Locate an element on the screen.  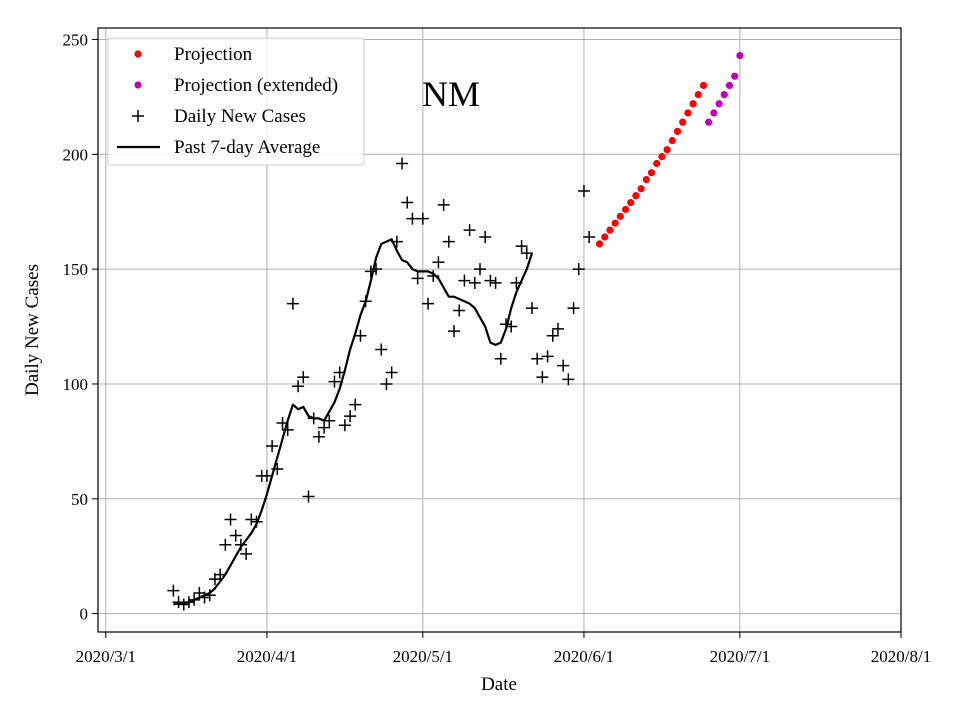
x-tick-label: 2020/6/1 is located at coordinates (584, 656).